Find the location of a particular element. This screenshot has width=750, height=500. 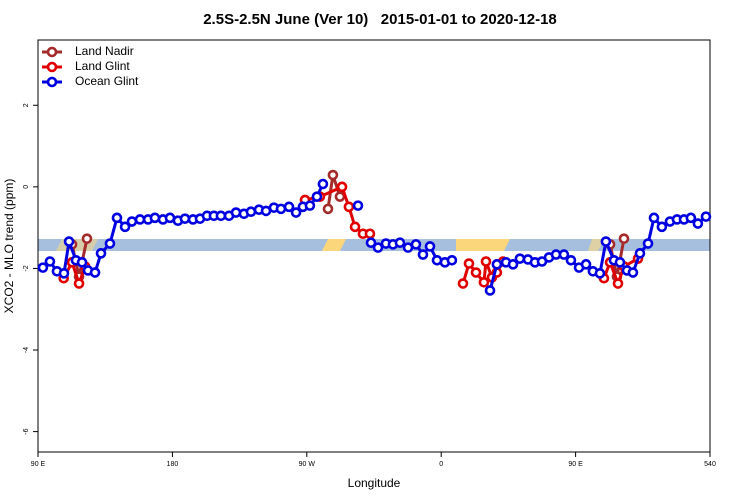

y-tick-label: -2 is located at coordinates (26, 268).